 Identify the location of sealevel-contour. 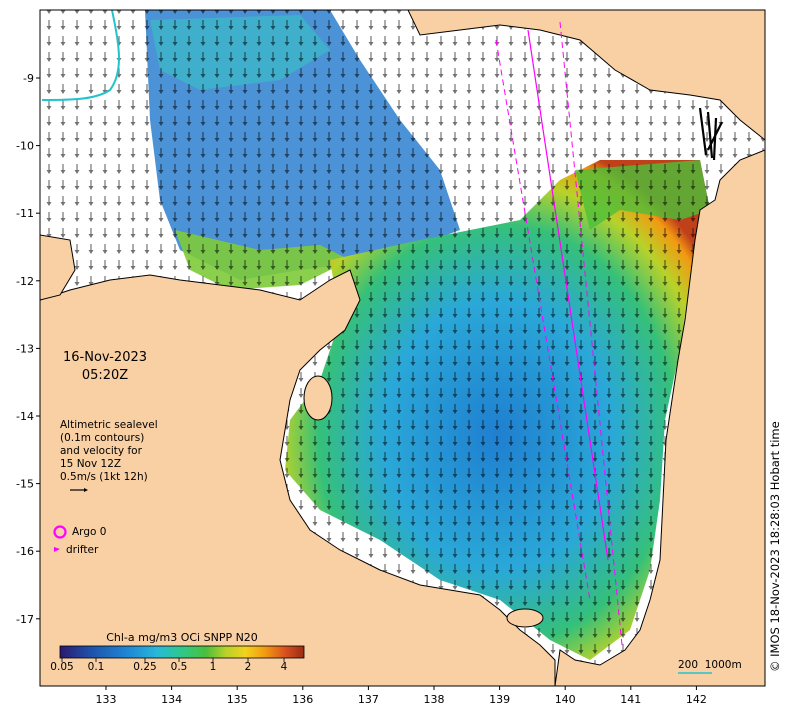
(80, 55).